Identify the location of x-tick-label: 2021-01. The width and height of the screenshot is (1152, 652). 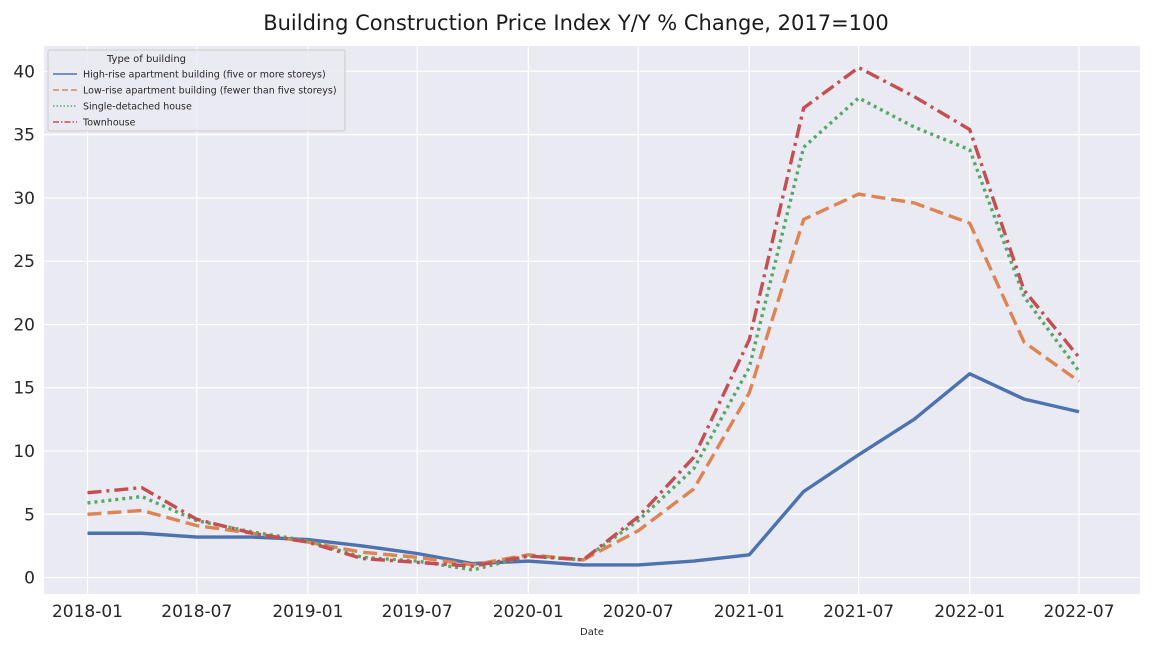
(749, 612).